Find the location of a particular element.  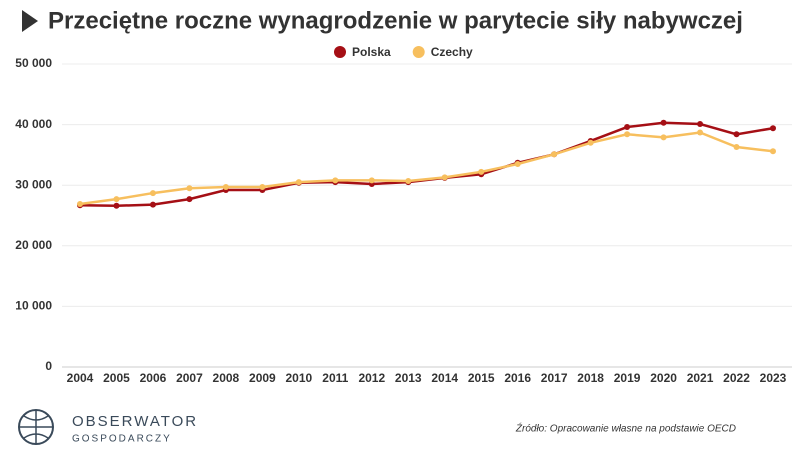

x-tick-label: 2018 is located at coordinates (590, 378).